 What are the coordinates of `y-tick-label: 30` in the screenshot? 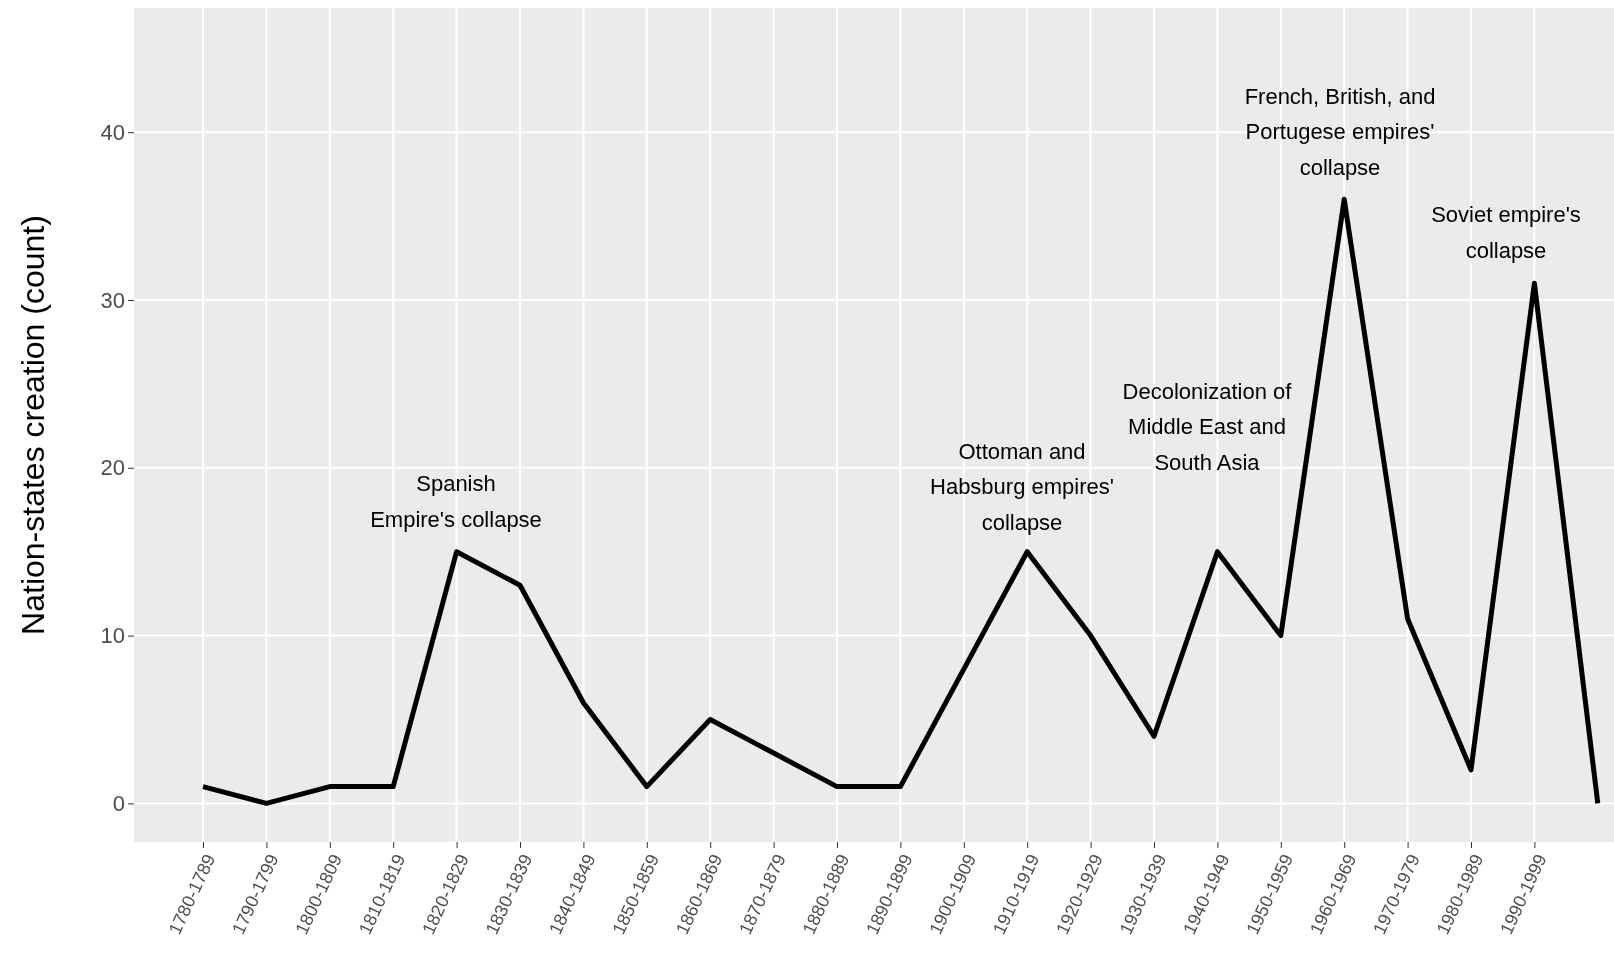 It's located at (112, 300).